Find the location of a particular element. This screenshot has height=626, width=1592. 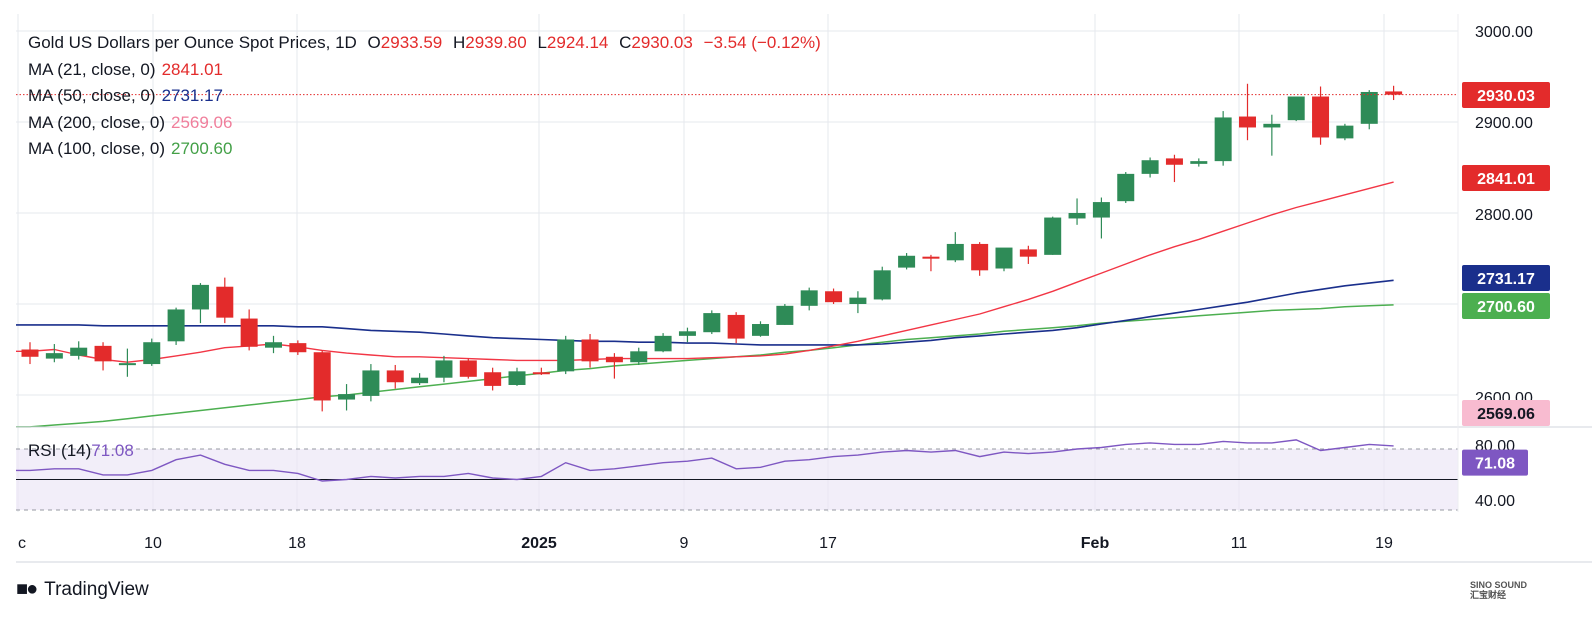

tradingview-brand: TradingView is located at coordinates (96, 589).